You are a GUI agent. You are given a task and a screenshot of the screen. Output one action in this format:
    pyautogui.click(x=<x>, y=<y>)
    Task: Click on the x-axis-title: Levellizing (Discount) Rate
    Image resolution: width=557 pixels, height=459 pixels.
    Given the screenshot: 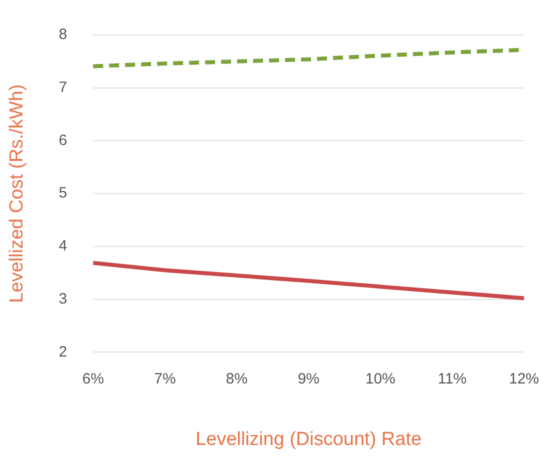 What is the action you would take?
    pyautogui.click(x=309, y=439)
    